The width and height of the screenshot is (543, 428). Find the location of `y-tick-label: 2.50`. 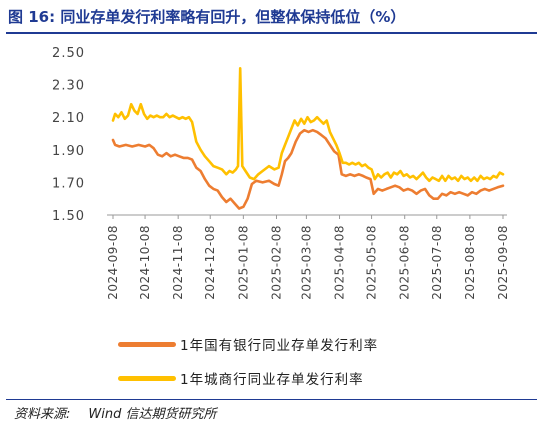

y-tick-label: 2.50 is located at coordinates (68, 53).